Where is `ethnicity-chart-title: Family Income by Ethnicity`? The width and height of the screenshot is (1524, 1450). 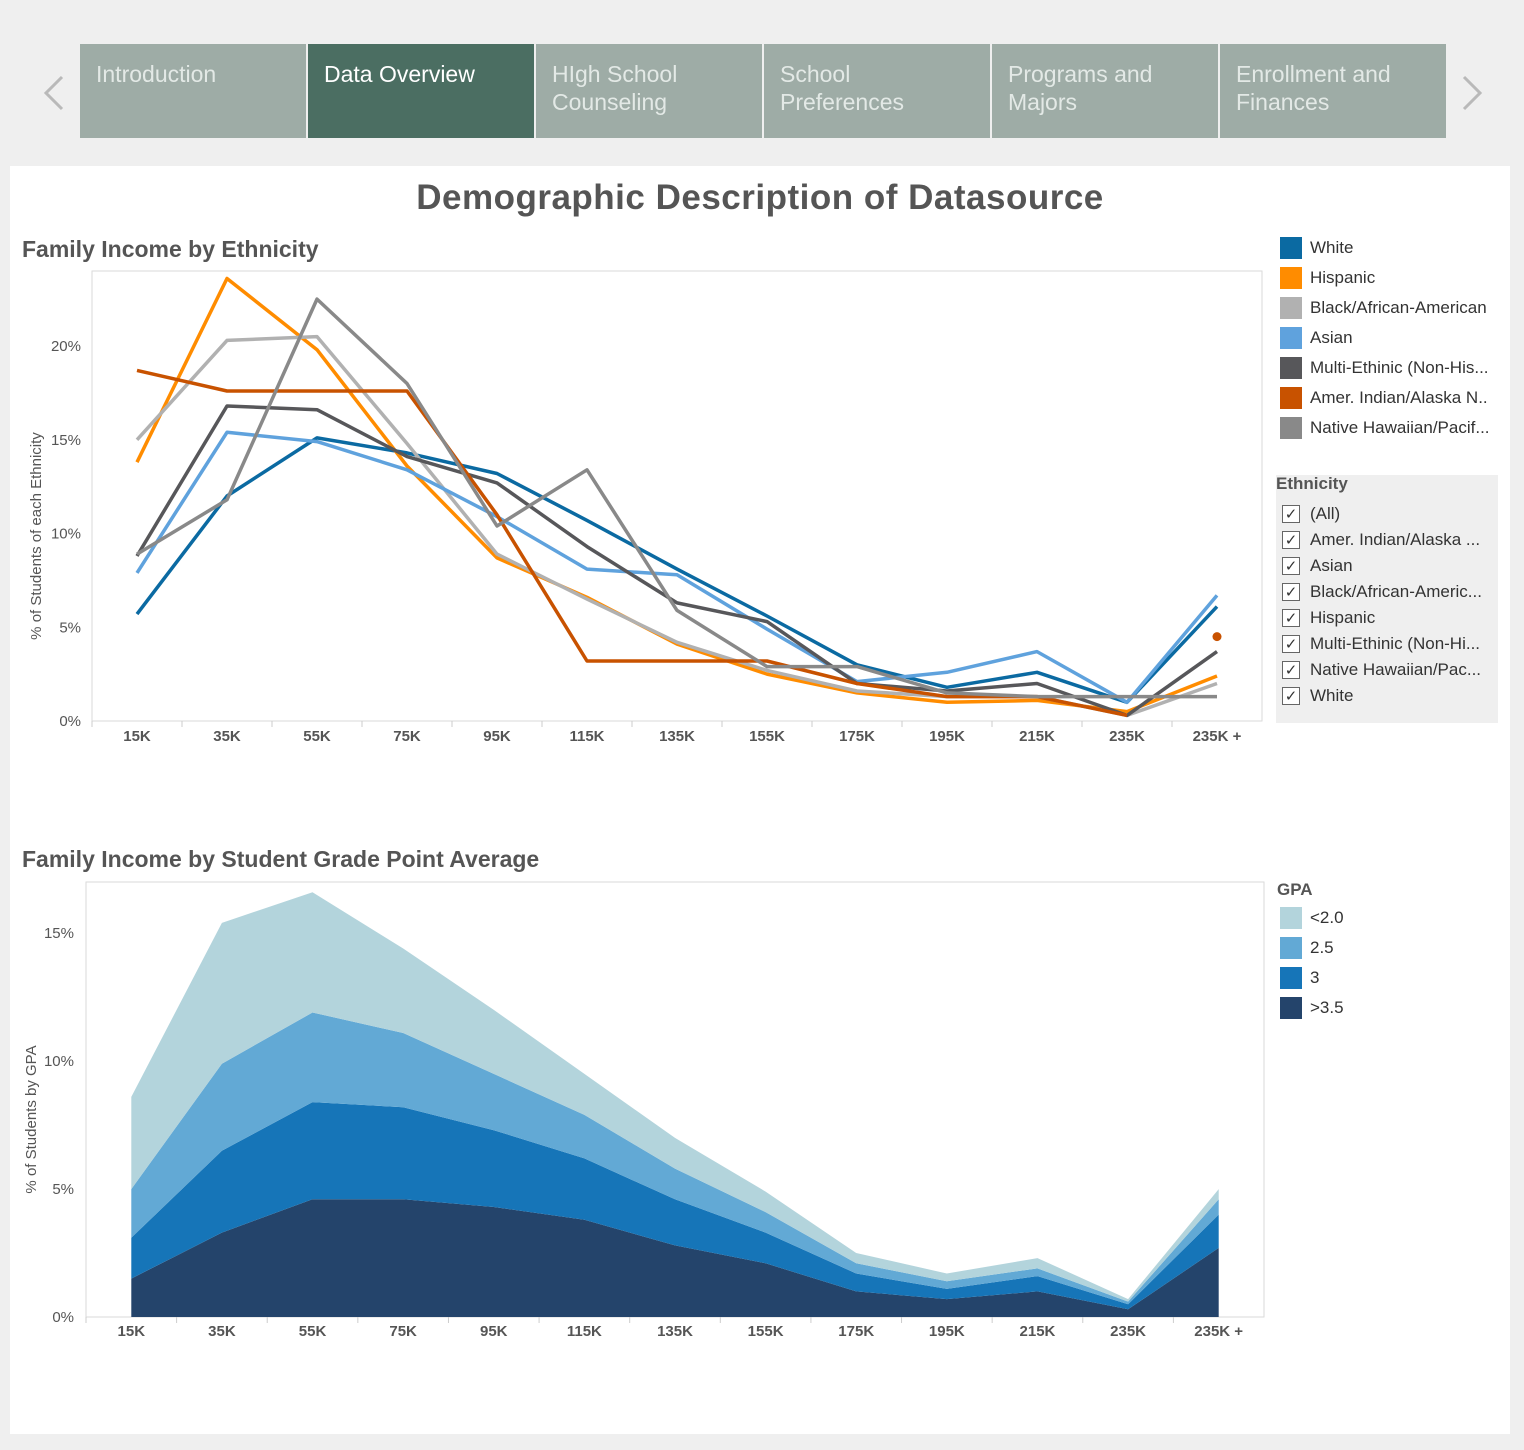
ethnicity-chart-title: Family Income by Ethnicity is located at coordinates (170, 249).